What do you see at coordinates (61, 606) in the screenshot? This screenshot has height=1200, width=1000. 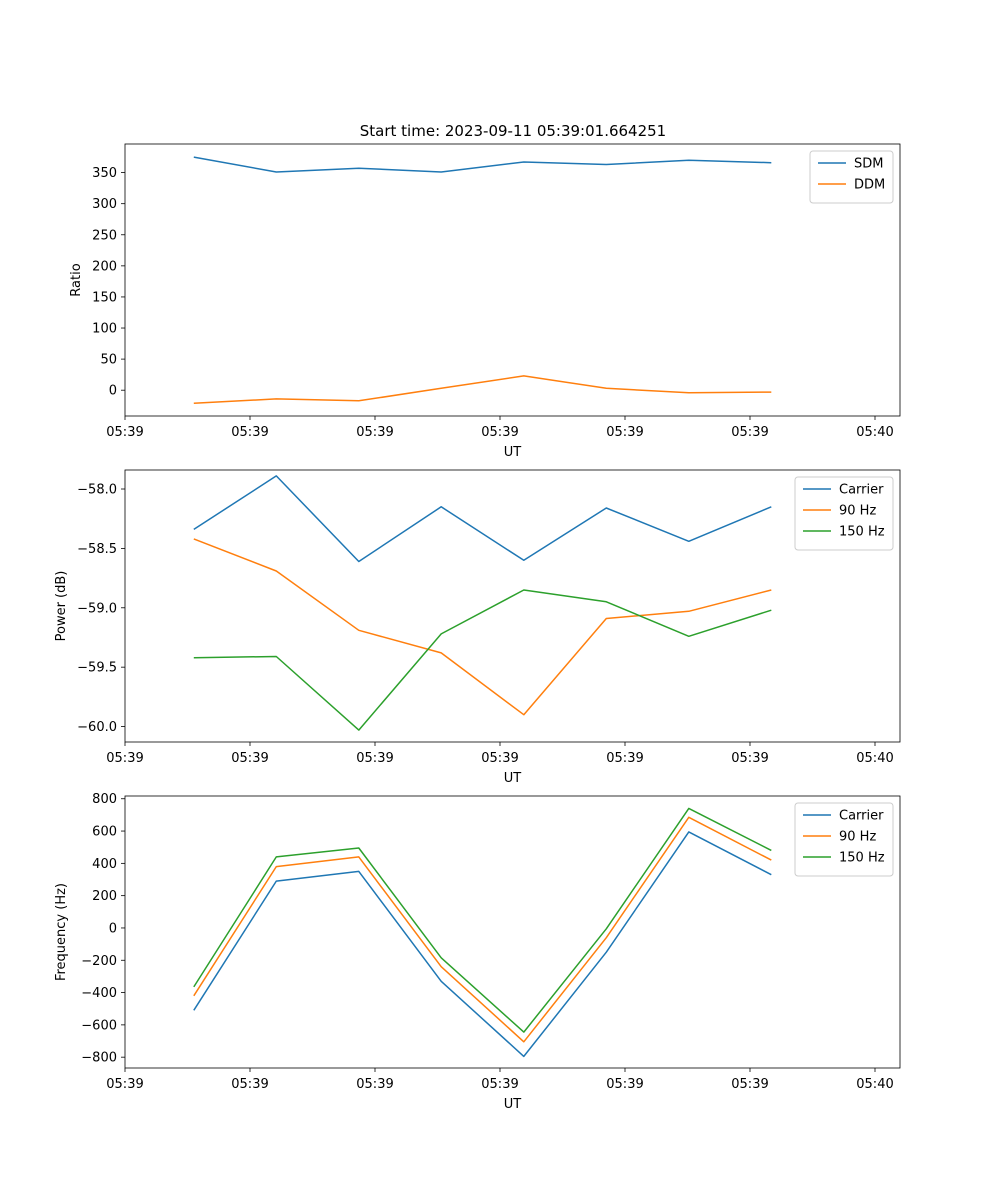 I see `y-axis-label: Power (dB)` at bounding box center [61, 606].